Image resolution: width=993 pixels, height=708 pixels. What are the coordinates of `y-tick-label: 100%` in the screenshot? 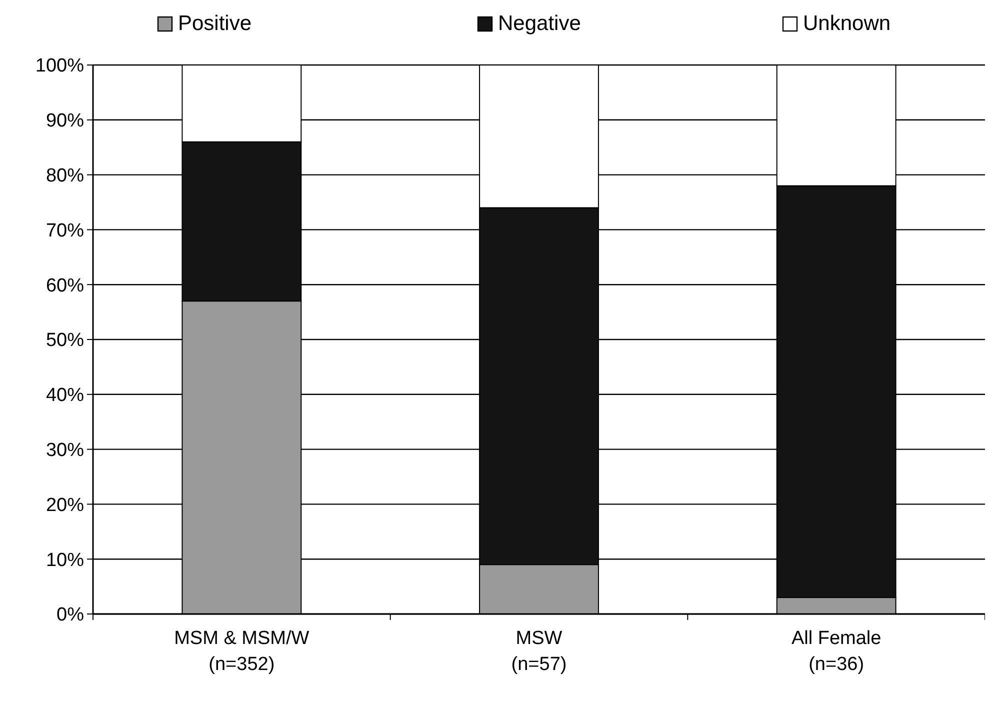 It's located at (59, 66).